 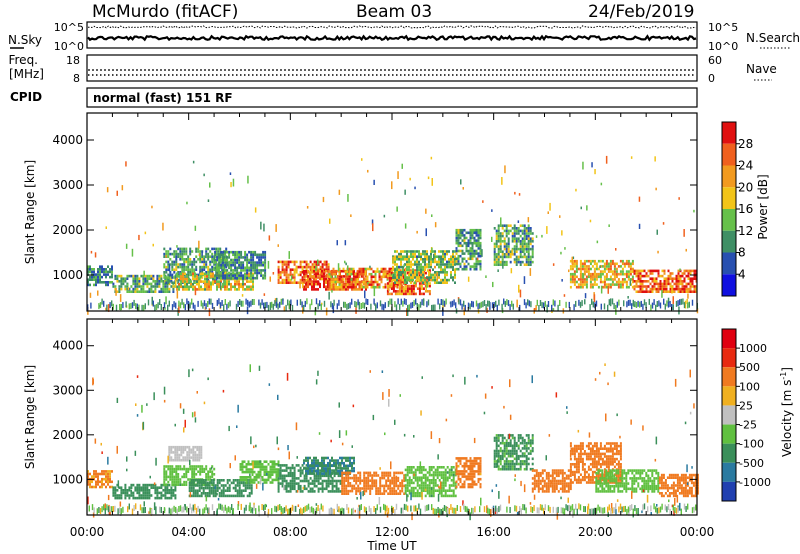 What do you see at coordinates (67, 140) in the screenshot?
I see `y-tick-label: 4000` at bounding box center [67, 140].